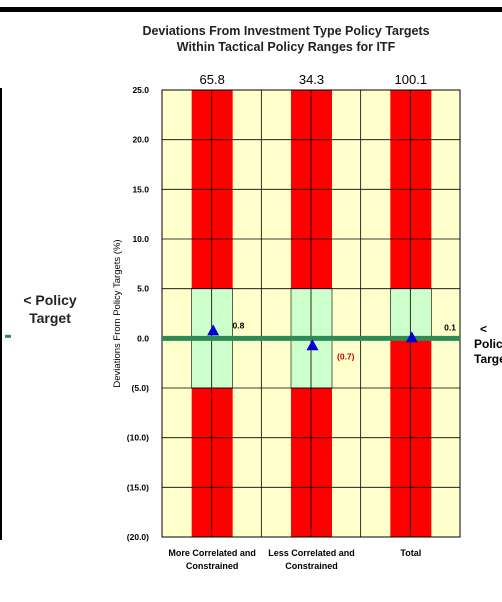  Describe the element at coordinates (50, 309) in the screenshot. I see `left-policy-target-label: < Policy Target` at that location.